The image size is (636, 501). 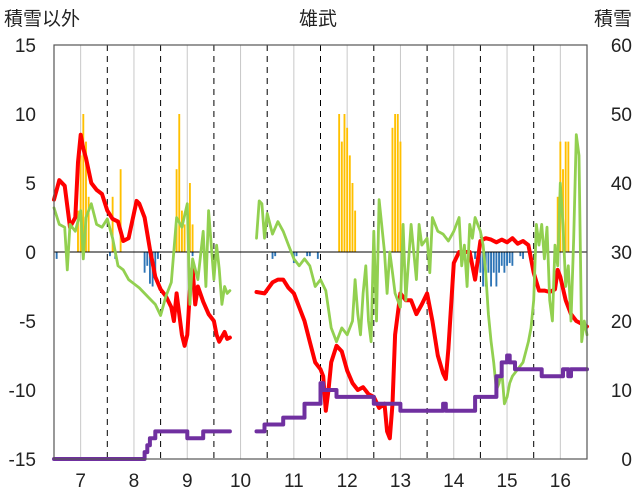 I want to click on right-tick-label: 10, so click(x=621, y=391).